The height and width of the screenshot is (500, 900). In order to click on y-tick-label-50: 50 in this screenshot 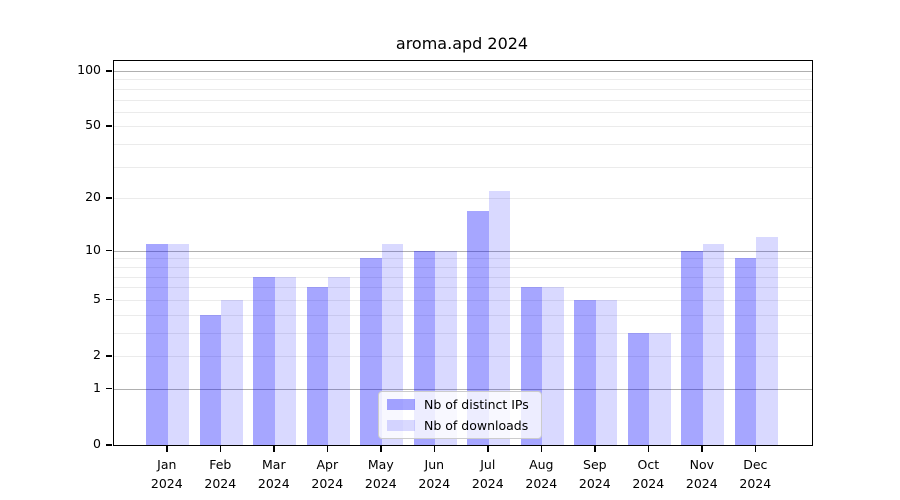, I will do `click(93, 125)`.